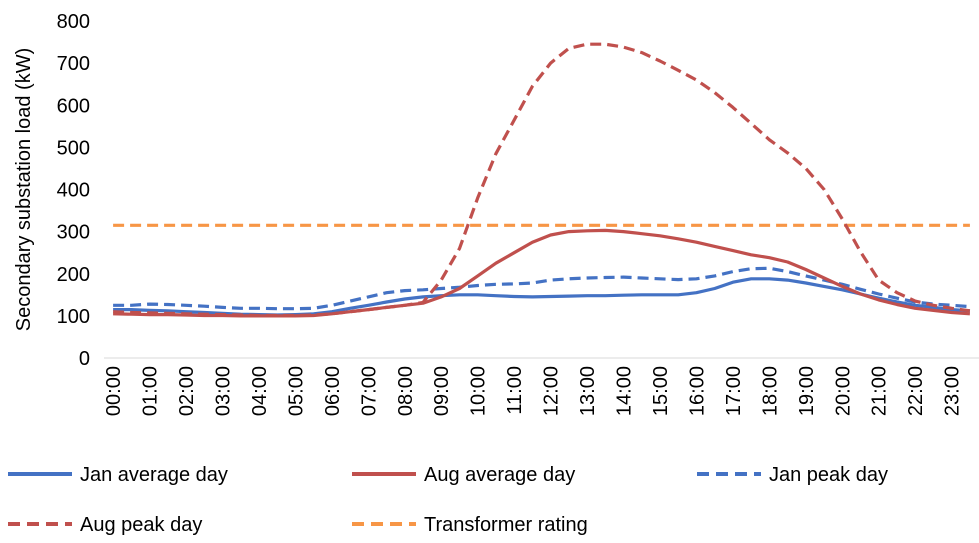 This screenshot has height=543, width=979. Describe the element at coordinates (442, 391) in the screenshot. I see `x-tick-label: 09:00` at that location.